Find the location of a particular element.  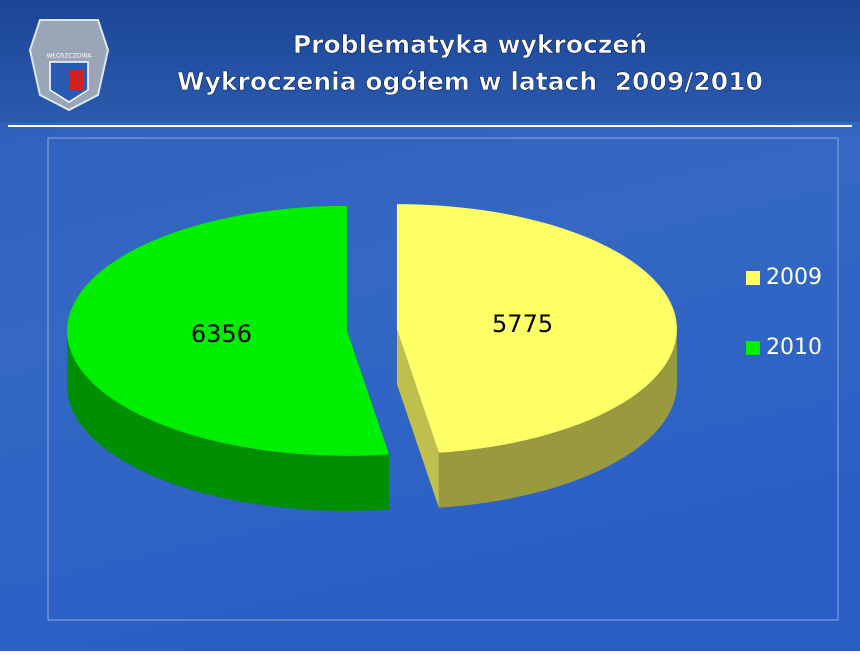

legend: 2009 2010 is located at coordinates (784, 312).